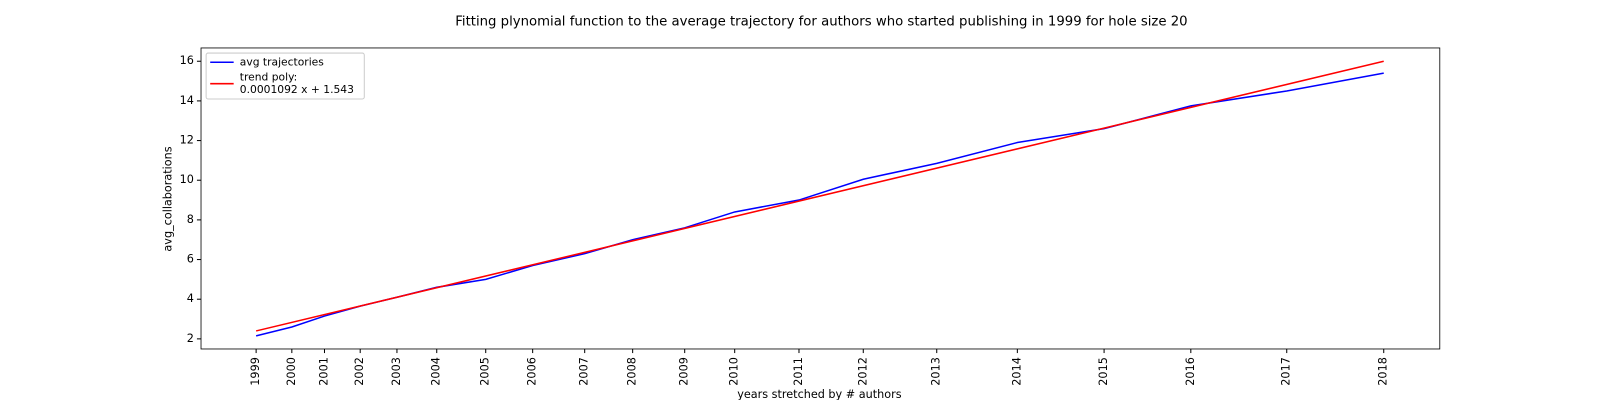 The image size is (1600, 400). I want to click on x-tick-label: 2000, so click(291, 371).